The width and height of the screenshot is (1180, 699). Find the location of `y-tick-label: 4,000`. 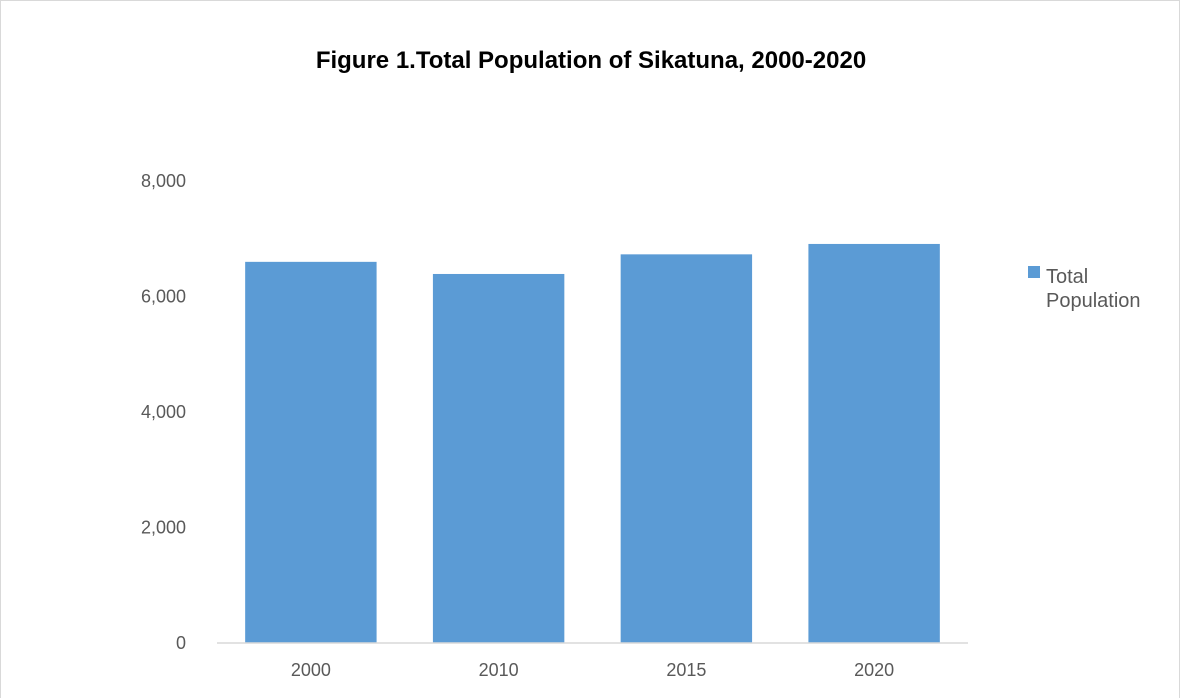

y-tick-label: 4,000 is located at coordinates (163, 412).